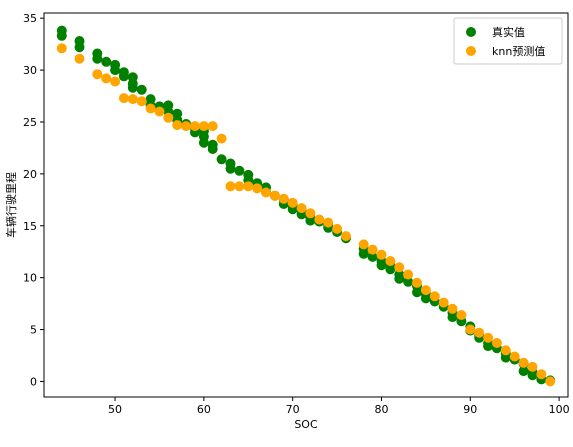 This screenshot has width=573, height=447. I want to click on x-tick-label: 100, so click(559, 409).